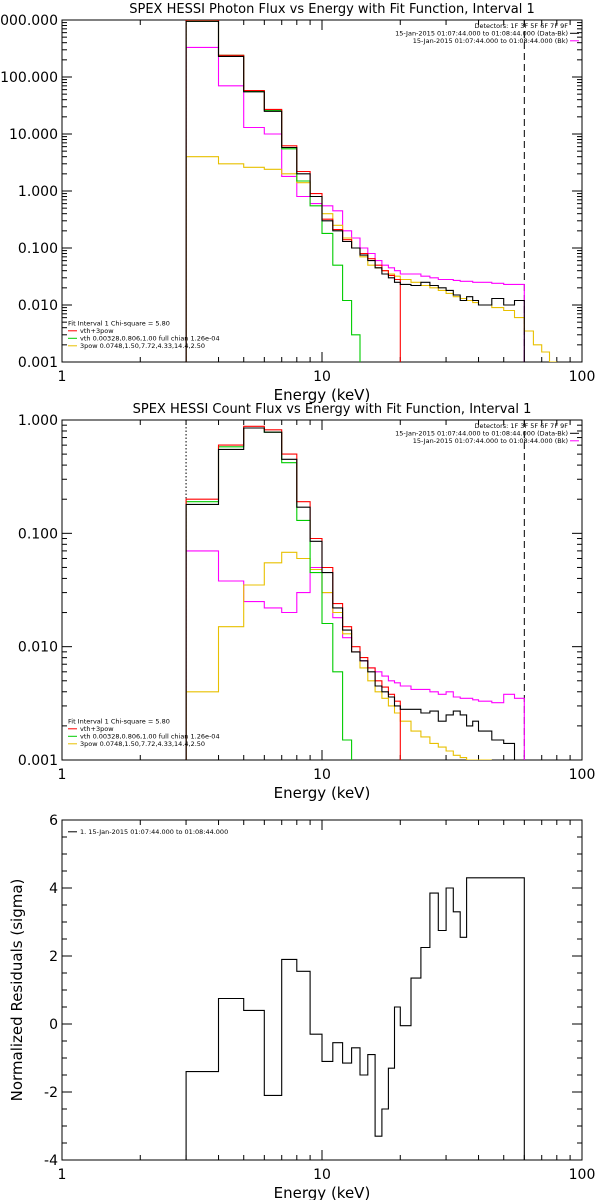 Image resolution: width=600 pixels, height=1204 pixels. What do you see at coordinates (38, 534) in the screenshot?
I see `count-ytick-label: 0.100` at bounding box center [38, 534].